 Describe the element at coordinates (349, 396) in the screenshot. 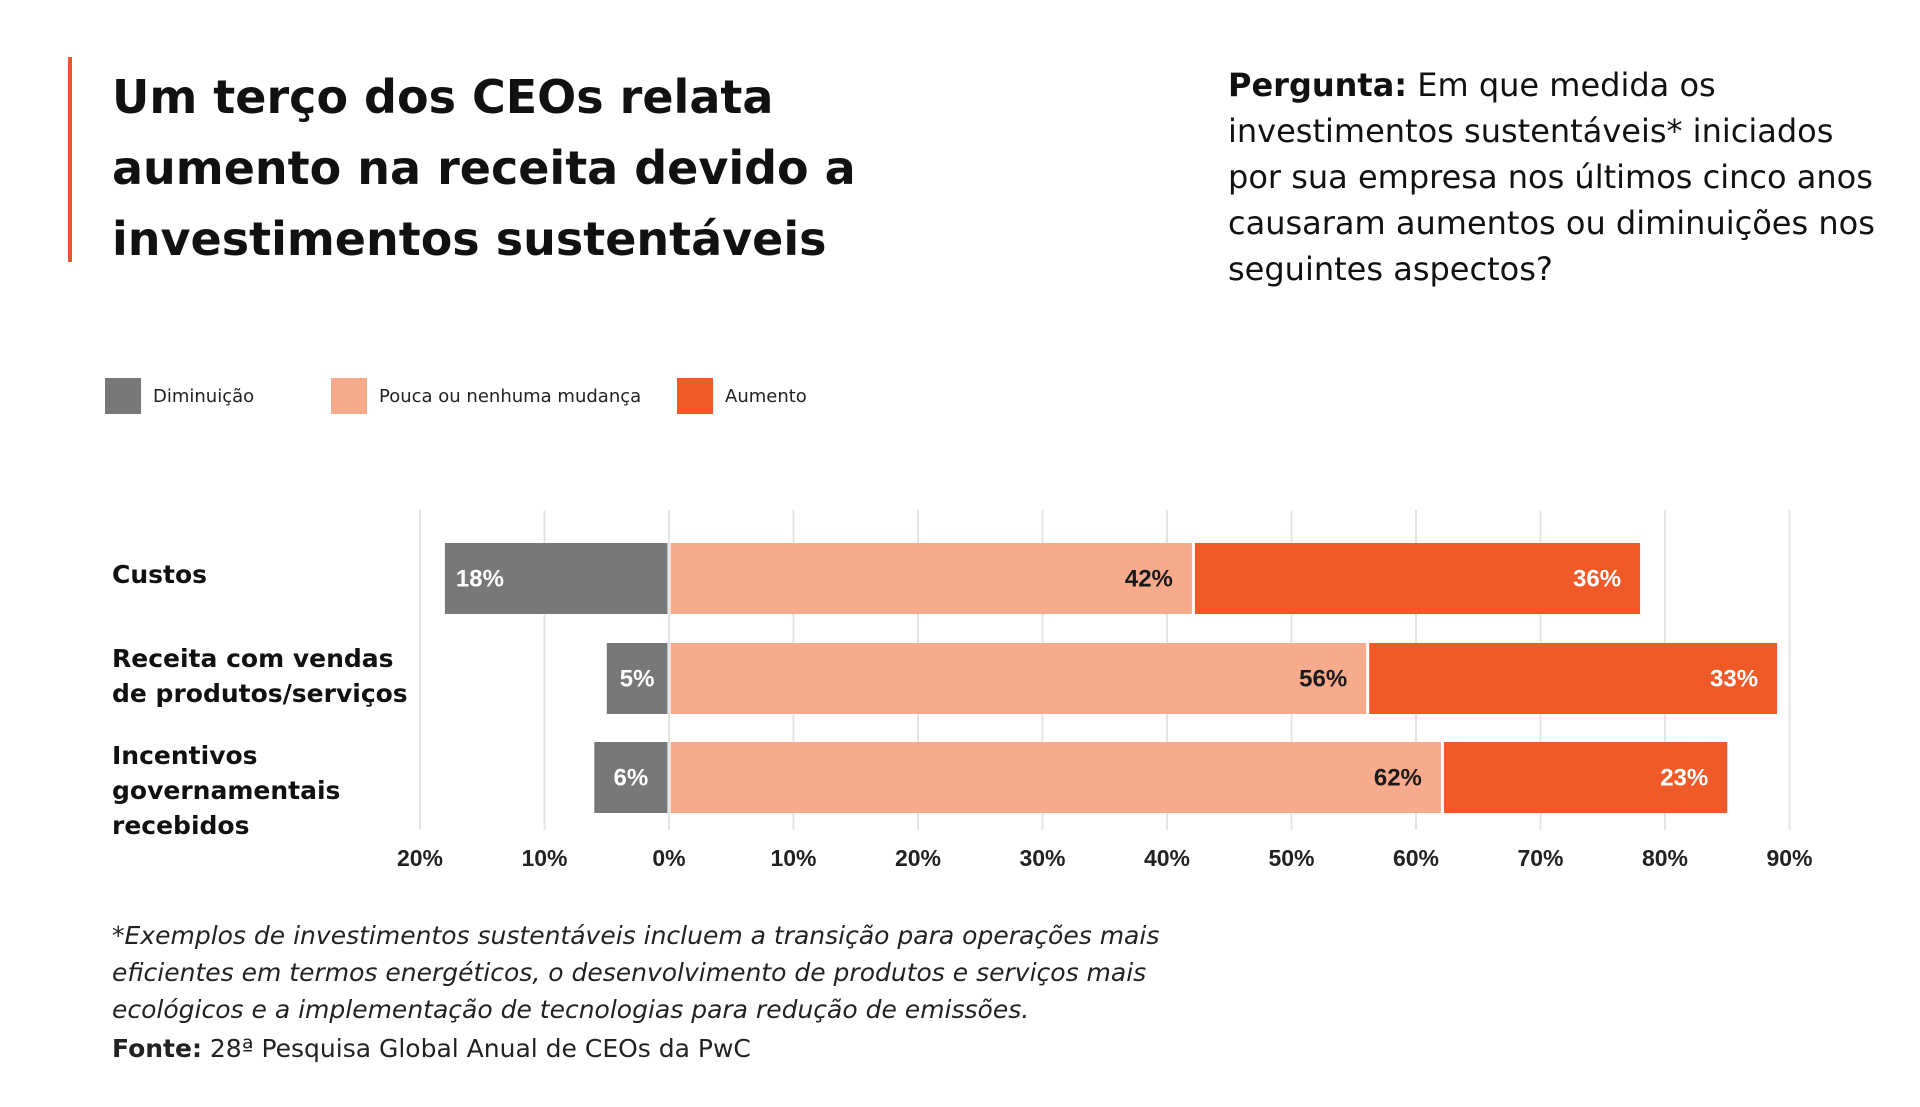

I see `legend-swatch-pouca-mudanca` at that location.